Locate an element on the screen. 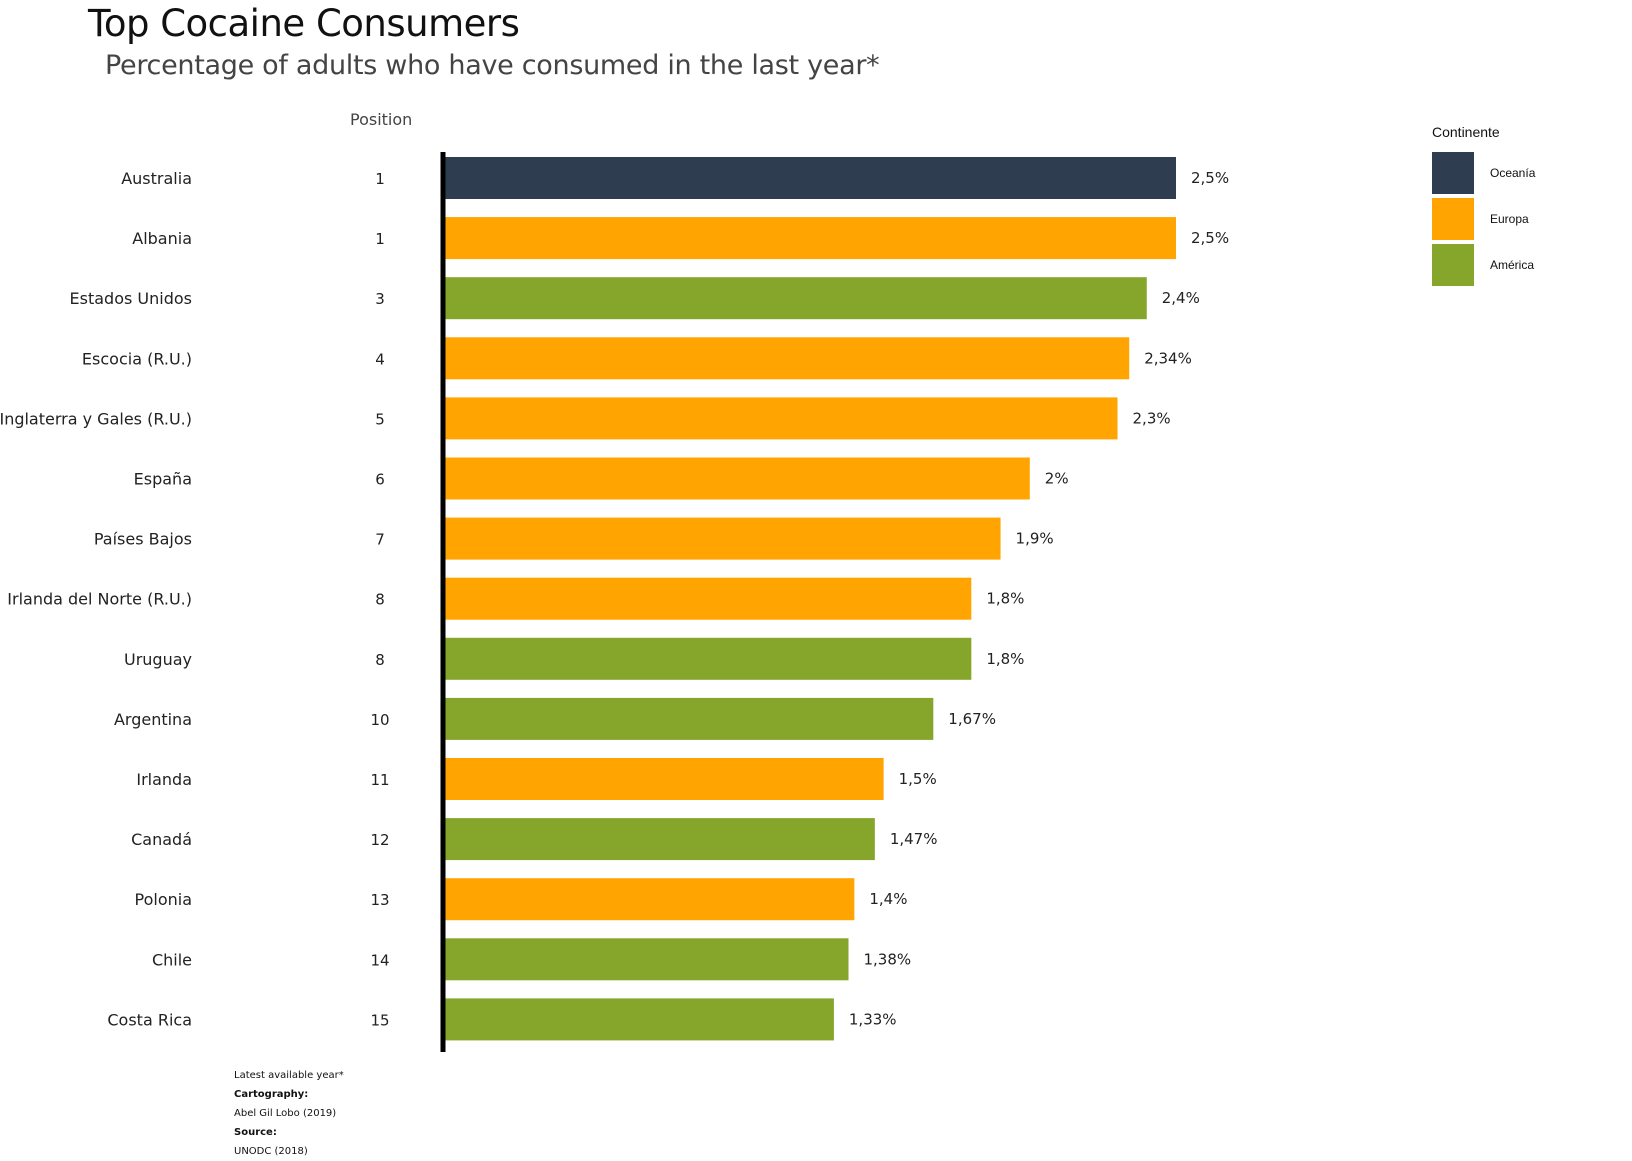 This screenshot has height=1161, width=1632. legend-label: América is located at coordinates (1512, 265).